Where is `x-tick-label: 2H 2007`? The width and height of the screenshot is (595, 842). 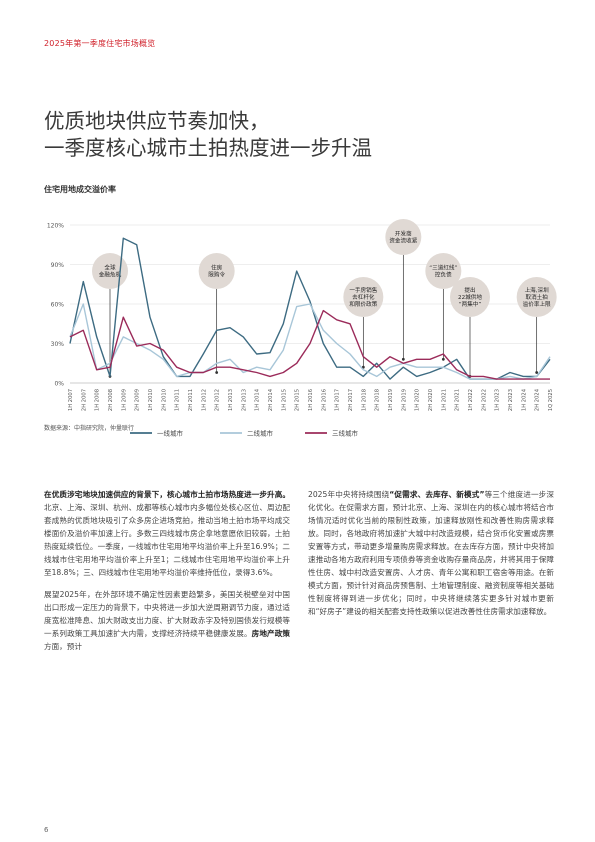
x-tick-label: 2H 2007 is located at coordinates (84, 400).